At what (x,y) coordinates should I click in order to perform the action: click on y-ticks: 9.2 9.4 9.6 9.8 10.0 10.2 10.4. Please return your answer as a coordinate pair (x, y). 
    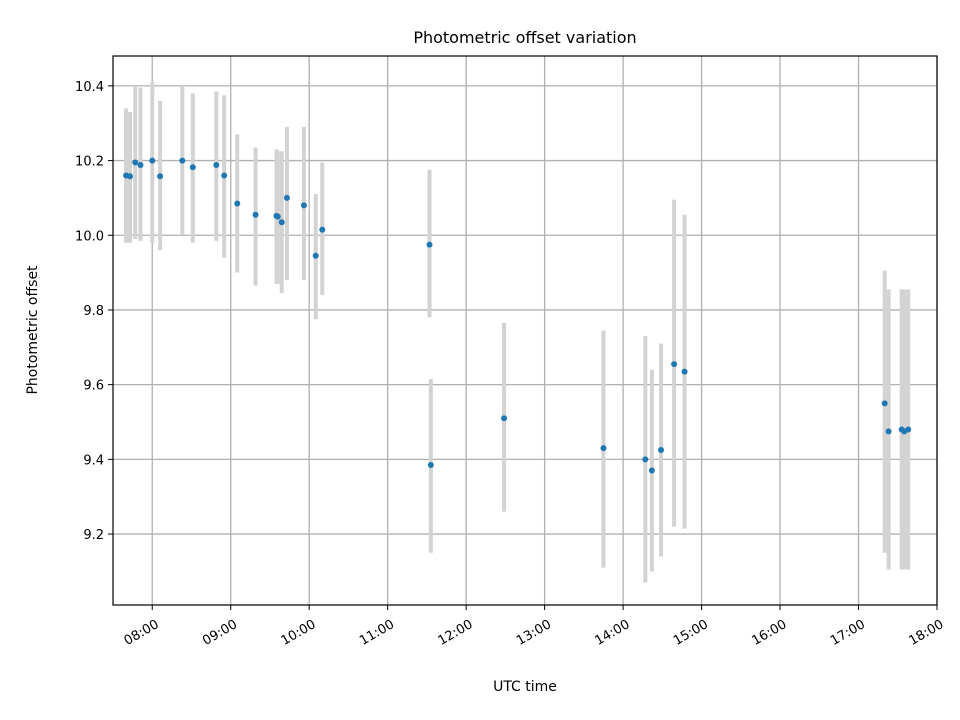
    Looking at the image, I should click on (94, 311).